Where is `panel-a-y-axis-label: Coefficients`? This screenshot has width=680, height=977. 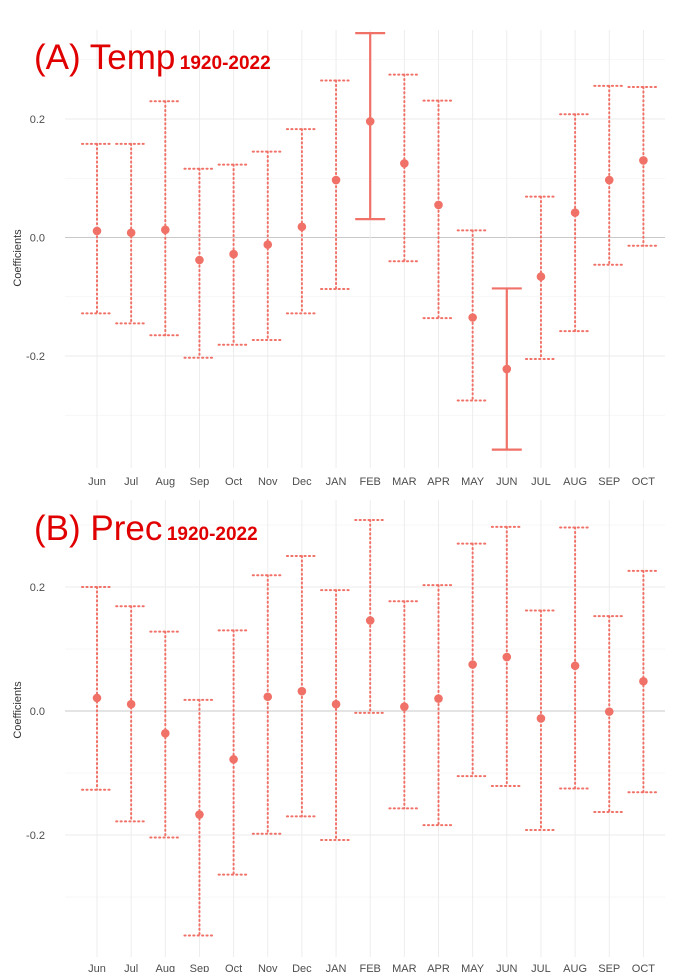 panel-a-y-axis-label: Coefficients is located at coordinates (18, 258).